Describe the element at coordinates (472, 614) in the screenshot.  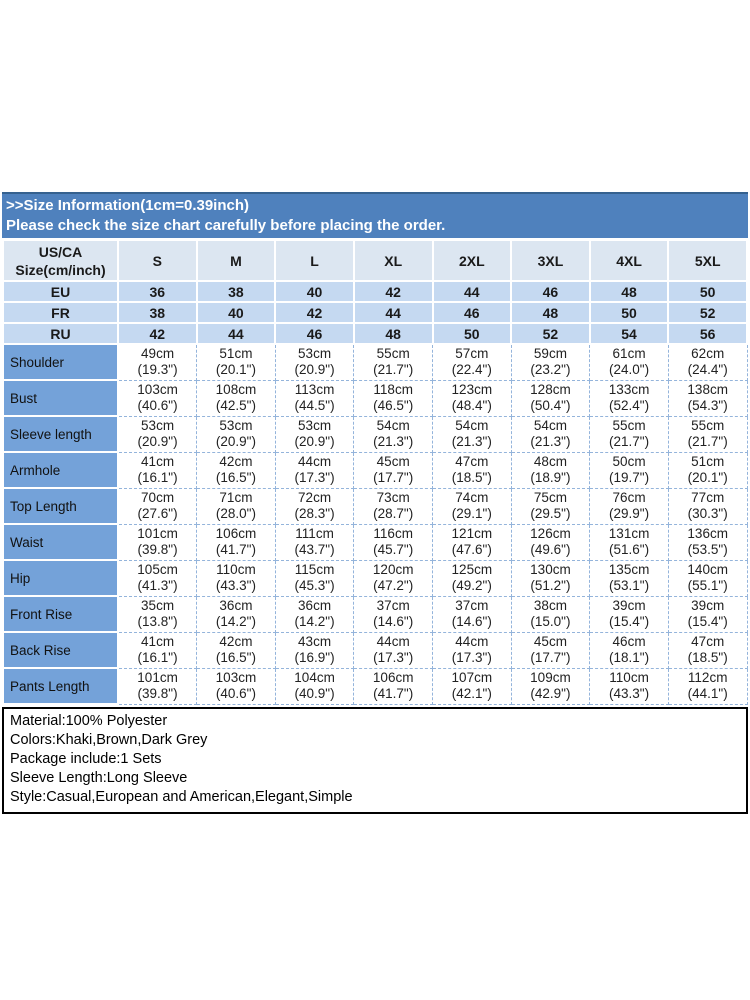
I see `measurement-value-cell: 37cm (14.6")` at that location.